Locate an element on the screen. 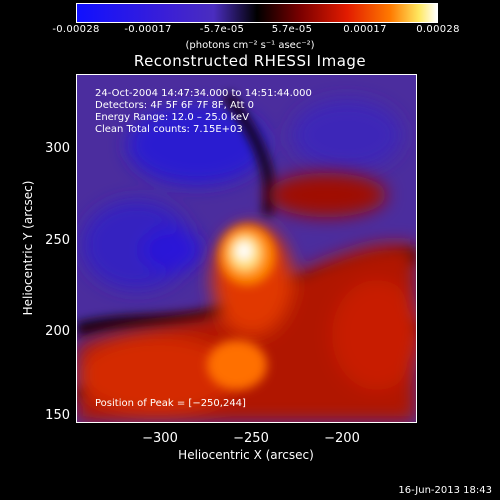  y-tick-label: 200 is located at coordinates (57, 331).